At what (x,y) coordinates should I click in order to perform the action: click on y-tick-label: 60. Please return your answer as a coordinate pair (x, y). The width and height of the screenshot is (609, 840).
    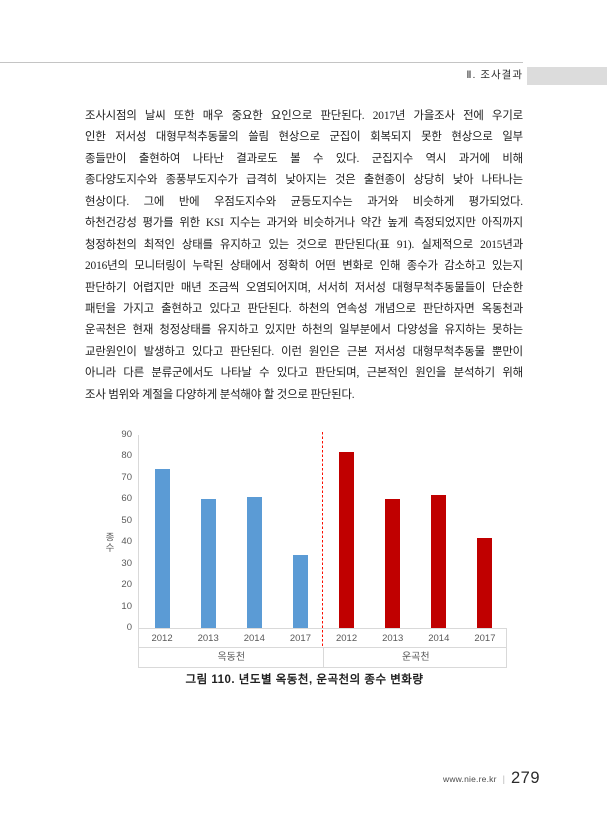
    Looking at the image, I should click on (126, 498).